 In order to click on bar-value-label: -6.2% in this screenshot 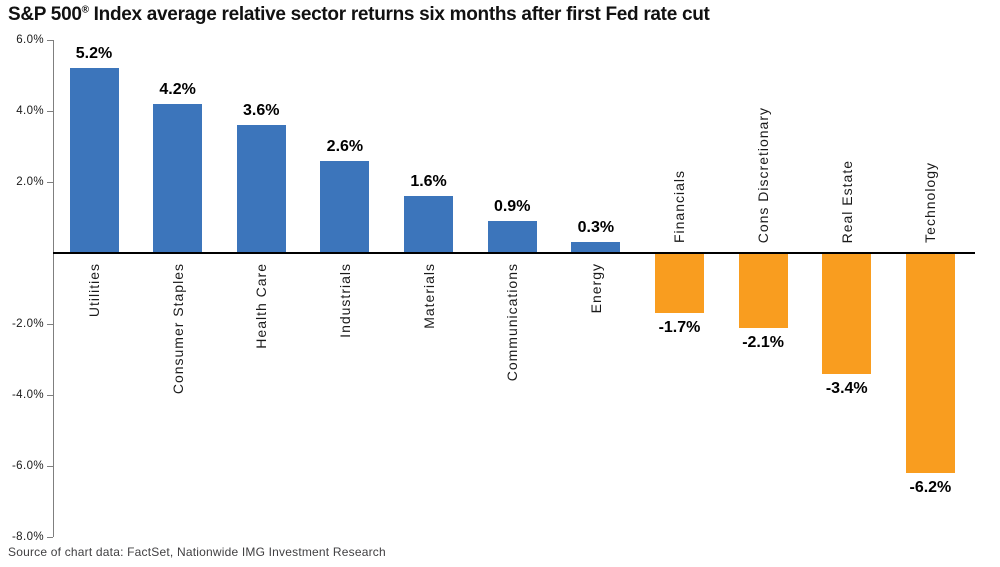, I will do `click(930, 488)`.